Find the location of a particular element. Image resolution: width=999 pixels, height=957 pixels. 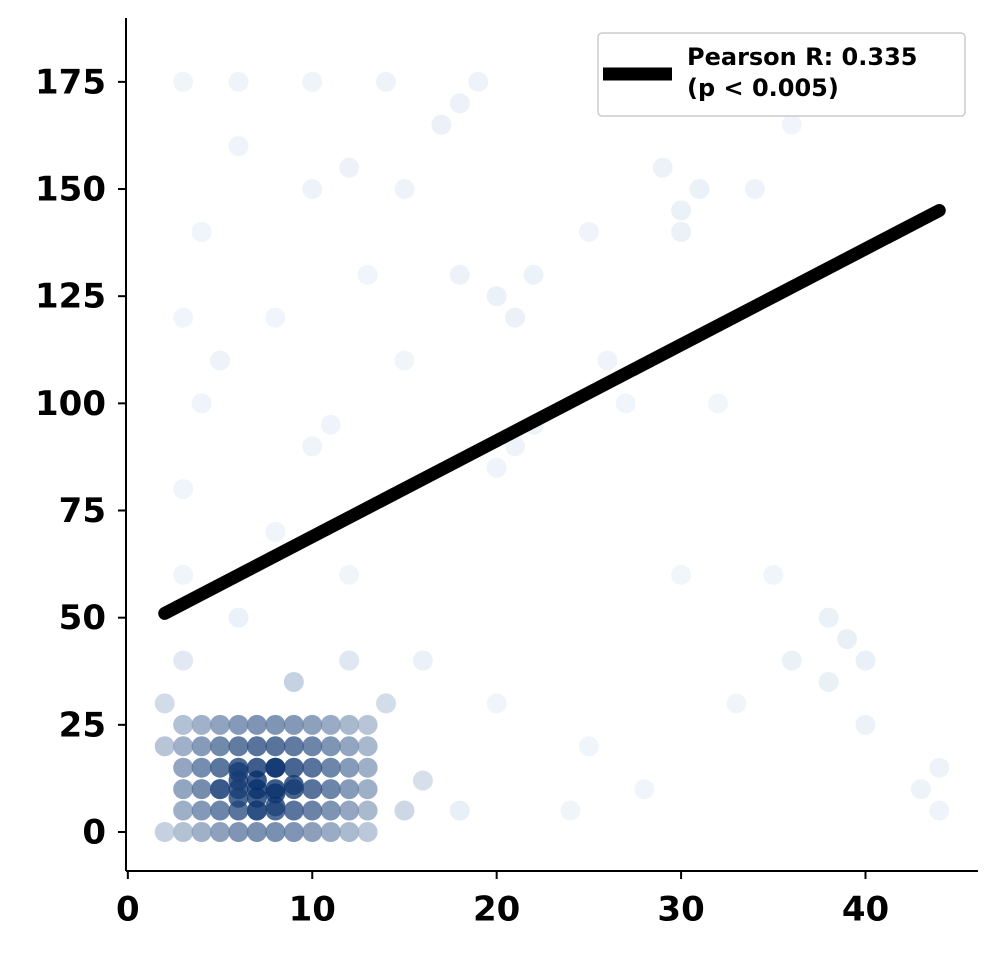

y-tick-label: 25 is located at coordinates (82, 725).